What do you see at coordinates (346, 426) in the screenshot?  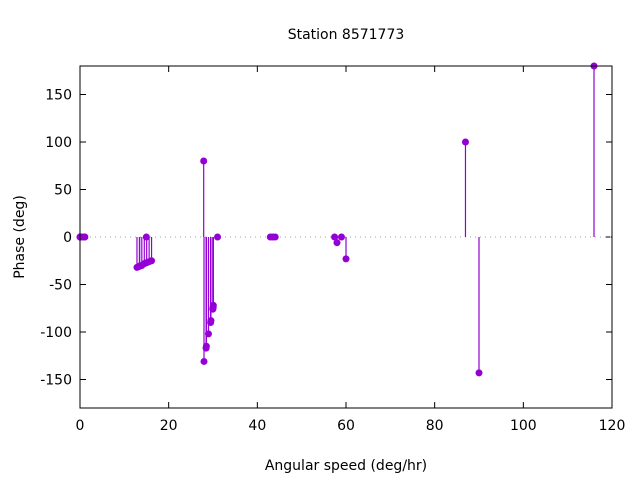 I see `x-tick-label: 60` at bounding box center [346, 426].